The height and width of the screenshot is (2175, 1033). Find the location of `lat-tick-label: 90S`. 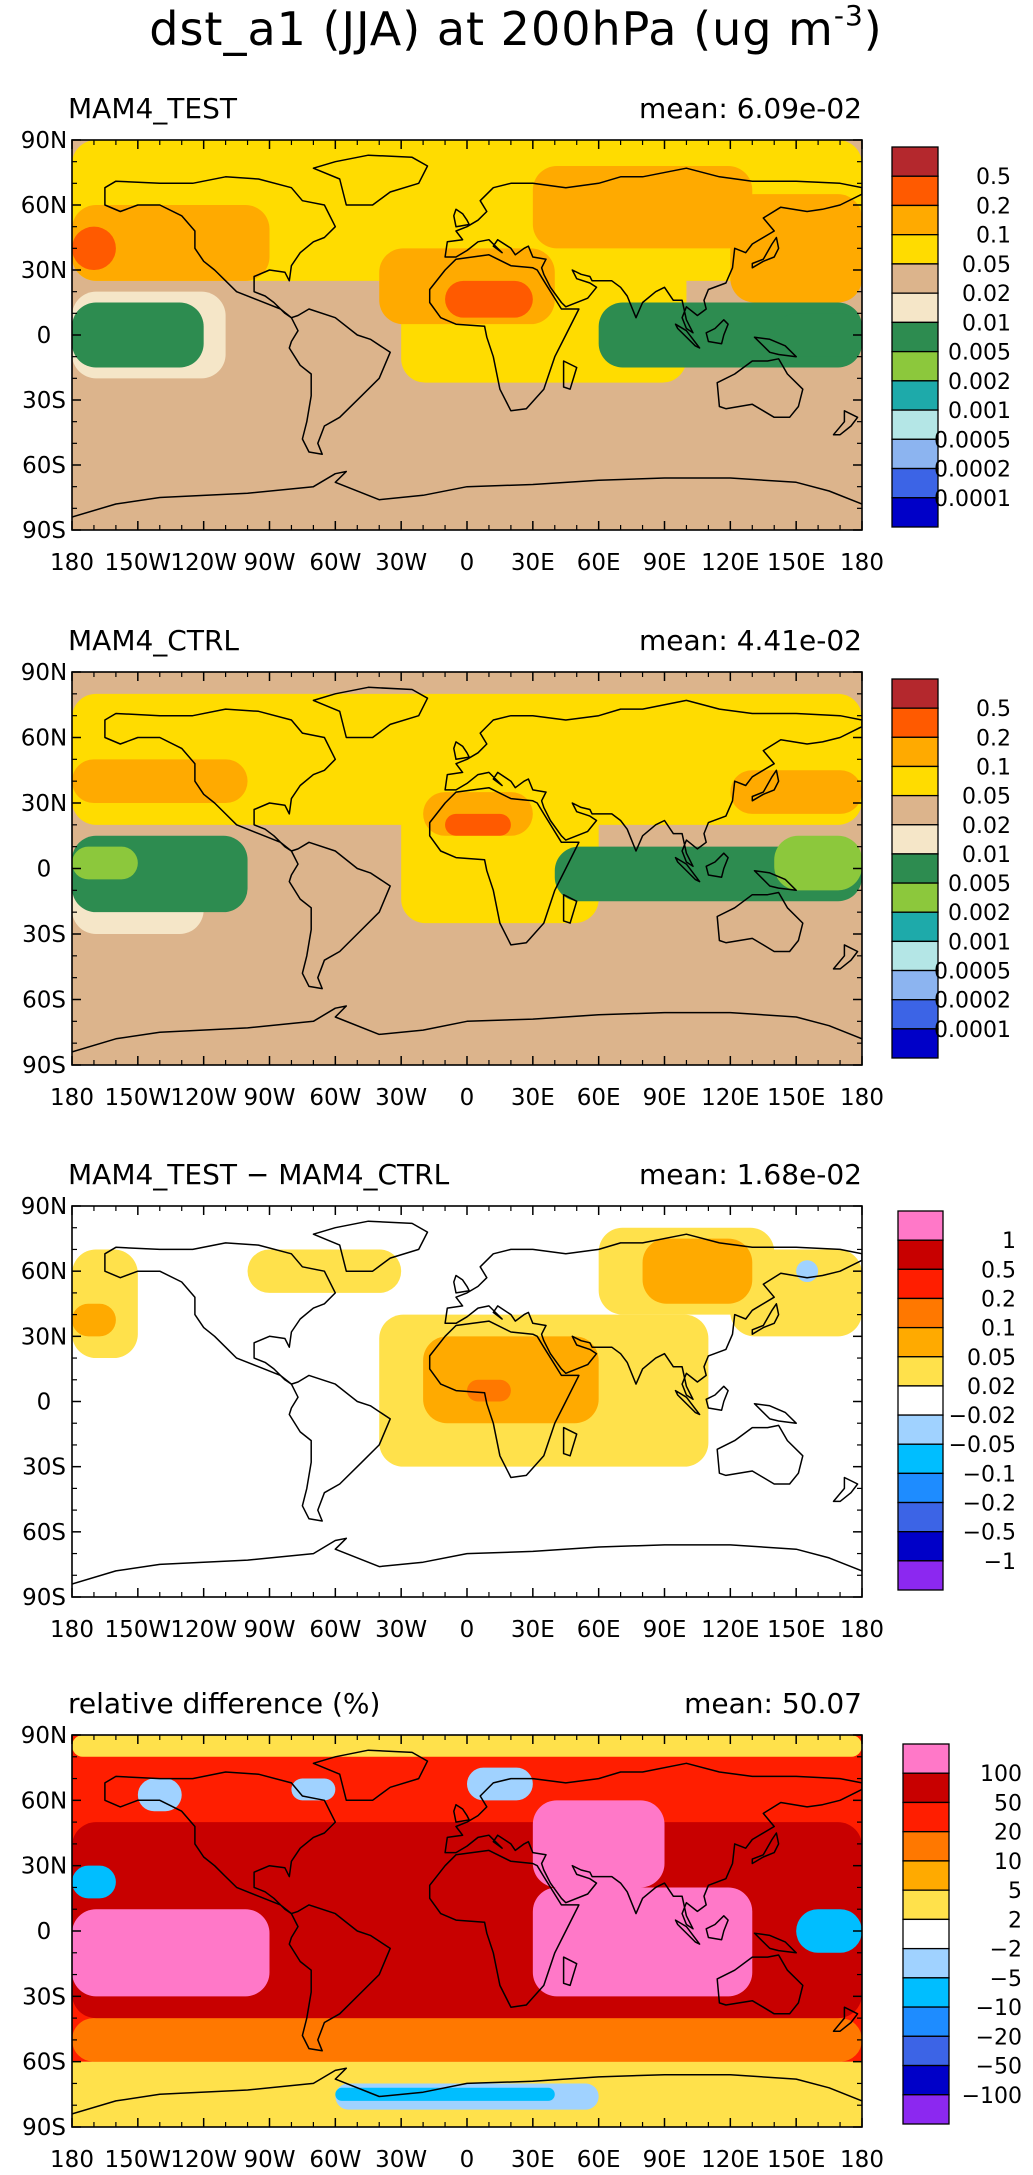

lat-tick-label: 90S is located at coordinates (44, 531).